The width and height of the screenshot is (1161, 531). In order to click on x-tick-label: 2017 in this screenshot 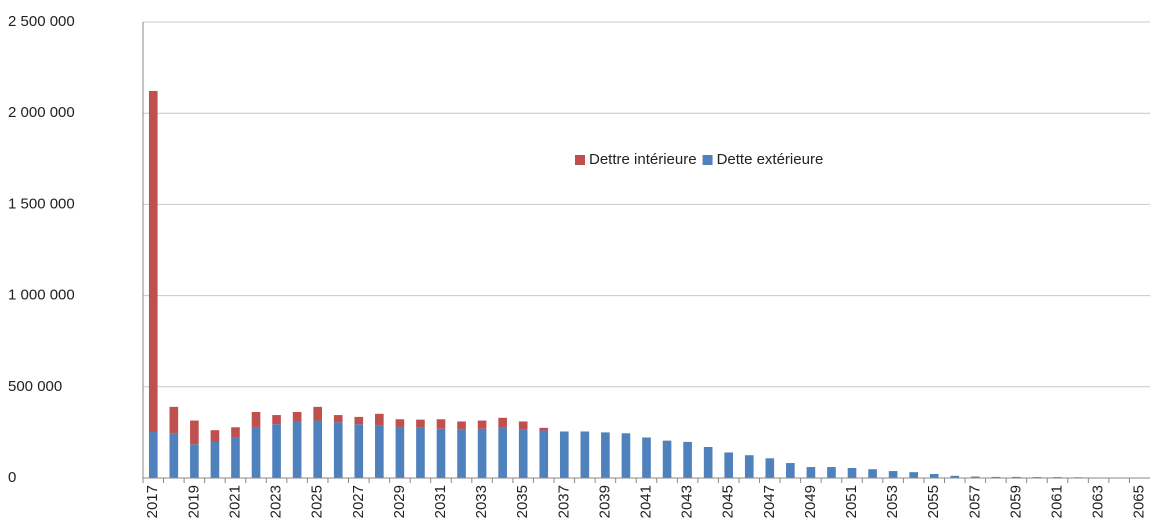, I will do `click(152, 501)`.